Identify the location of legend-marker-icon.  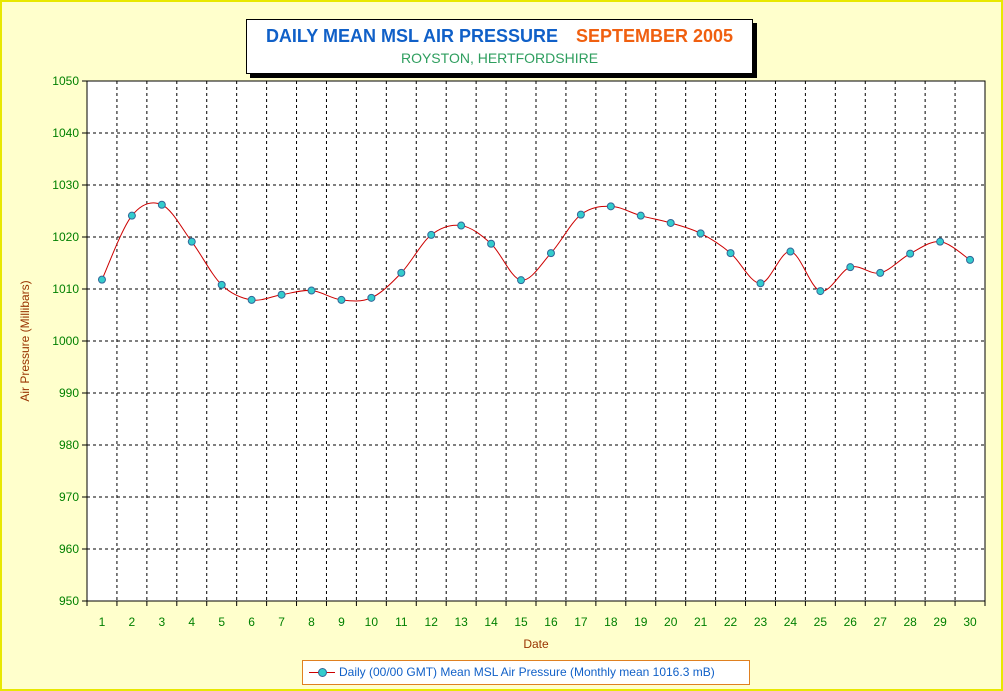
(322, 672).